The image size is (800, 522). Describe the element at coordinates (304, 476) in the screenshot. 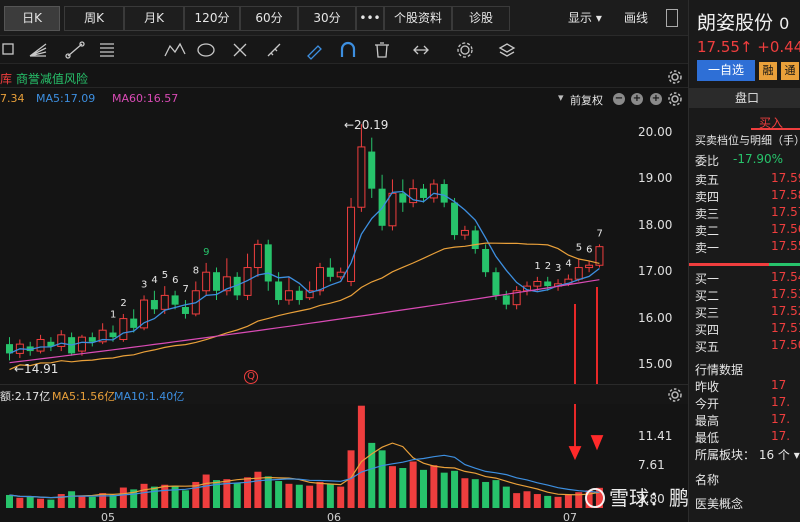

I see `volume-ma10-line` at that location.